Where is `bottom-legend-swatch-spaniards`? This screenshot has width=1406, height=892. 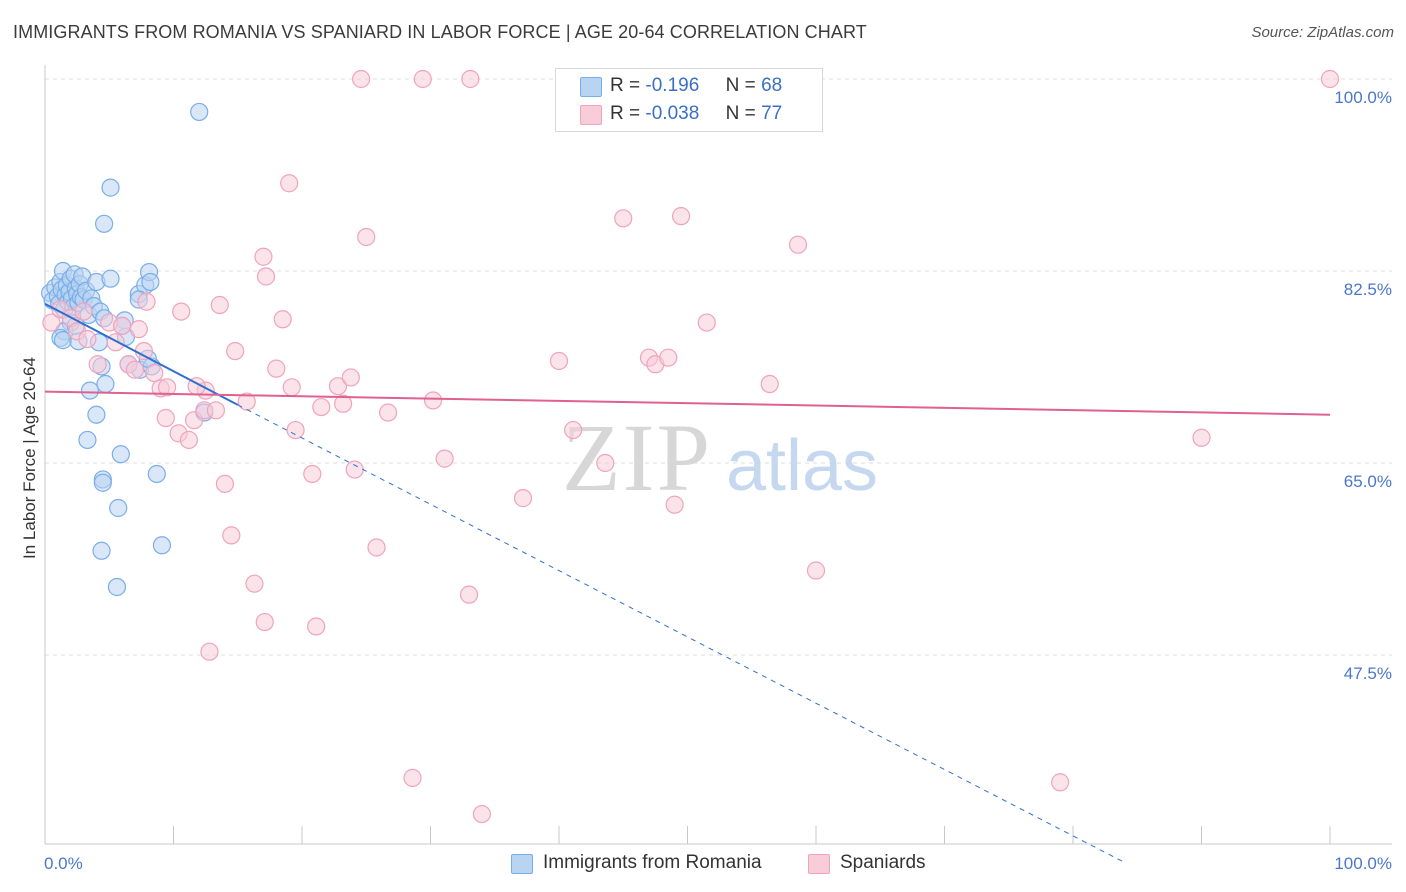
bottom-legend-swatch-spaniards is located at coordinates (819, 864).